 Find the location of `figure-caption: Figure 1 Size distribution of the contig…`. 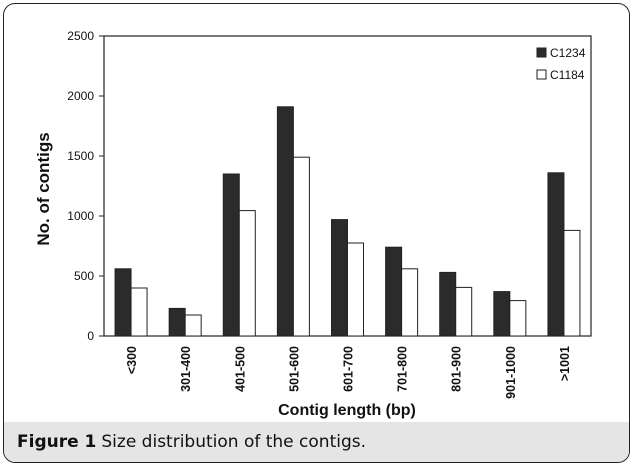

figure-caption: Figure 1 Size distribution of the contig… is located at coordinates (316, 442).